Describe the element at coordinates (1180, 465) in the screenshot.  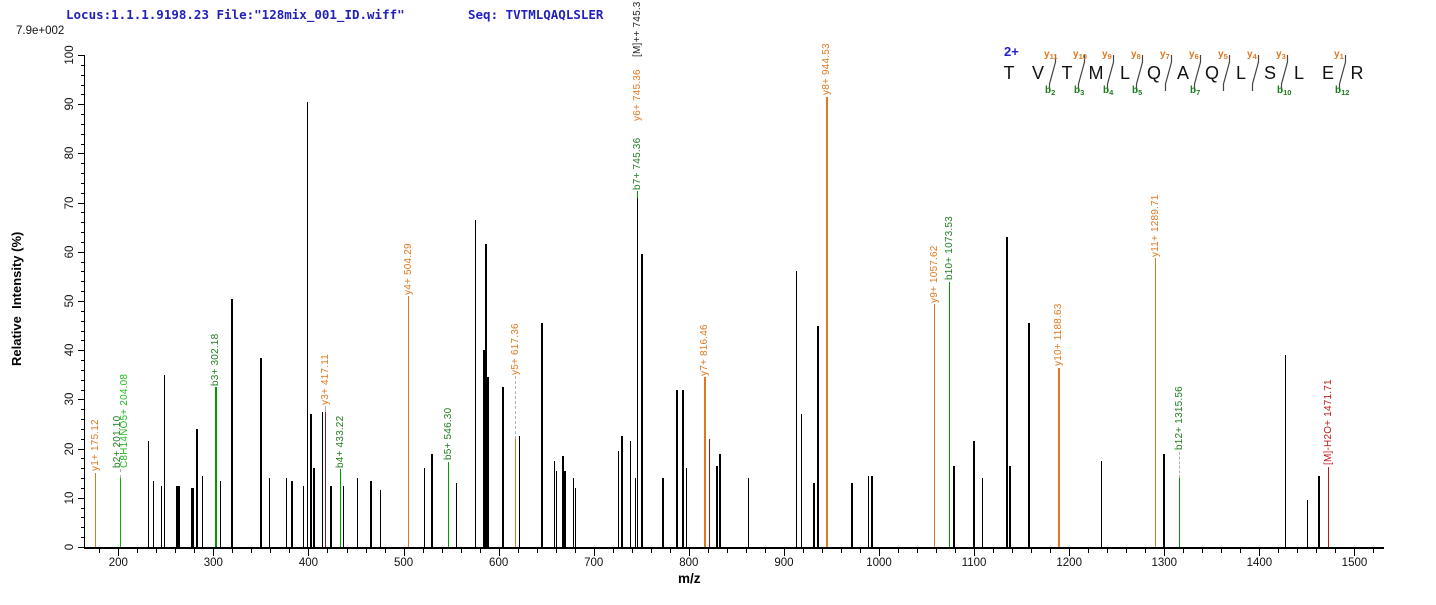
I see `label-connector-dashed` at that location.